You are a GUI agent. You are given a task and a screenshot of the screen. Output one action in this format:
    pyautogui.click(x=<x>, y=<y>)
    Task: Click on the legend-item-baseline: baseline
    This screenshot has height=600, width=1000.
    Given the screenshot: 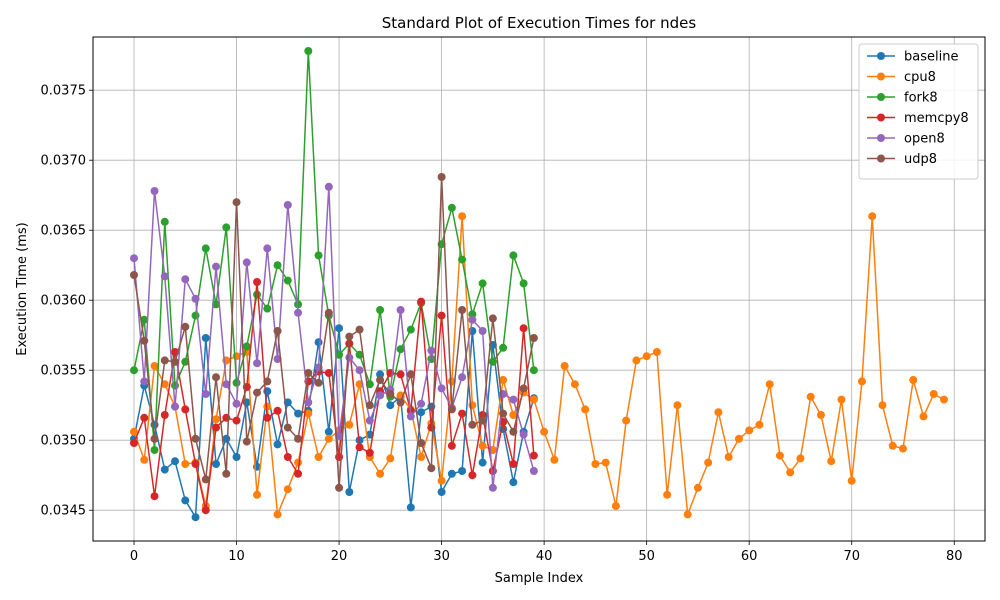 What is the action you would take?
    pyautogui.click(x=912, y=57)
    